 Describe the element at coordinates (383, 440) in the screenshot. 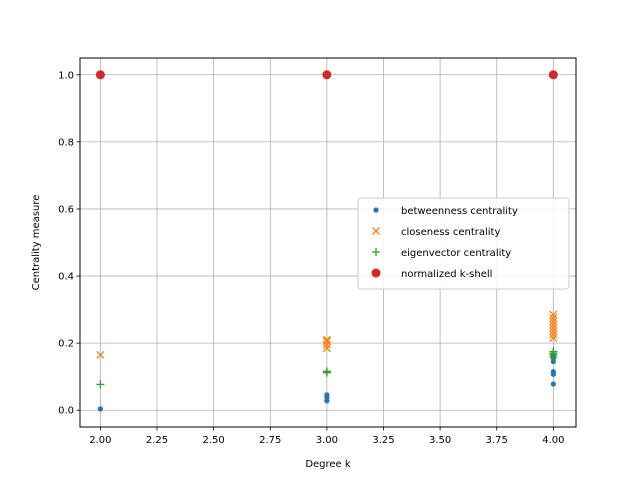

I see `x-tick-label: 3.25` at that location.